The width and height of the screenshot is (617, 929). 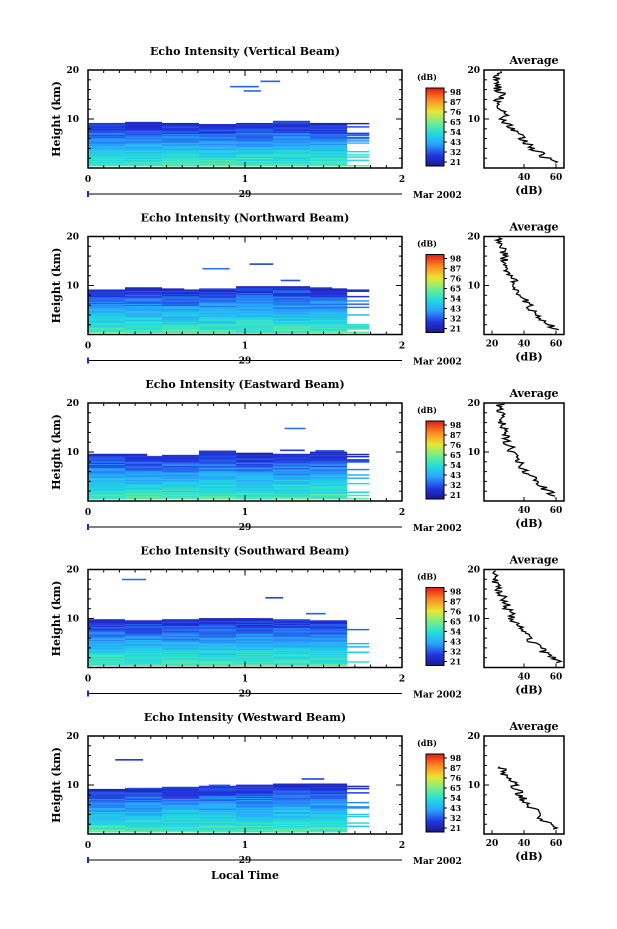 What do you see at coordinates (456, 475) in the screenshot?
I see `colorbar-tick-label: 43` at bounding box center [456, 475].